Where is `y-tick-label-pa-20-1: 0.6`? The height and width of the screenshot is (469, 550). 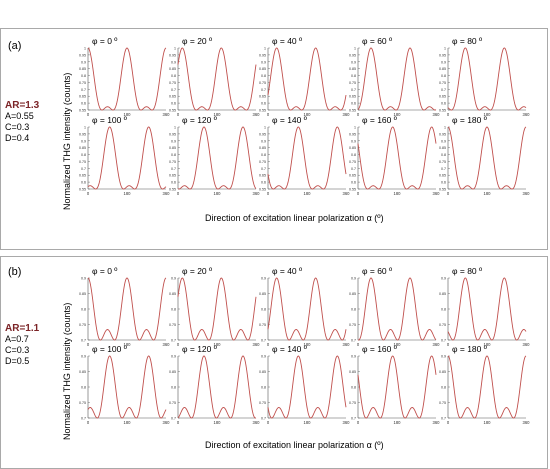
y-tick-label-pa-20-1: 0.6 is located at coordinates (173, 104).